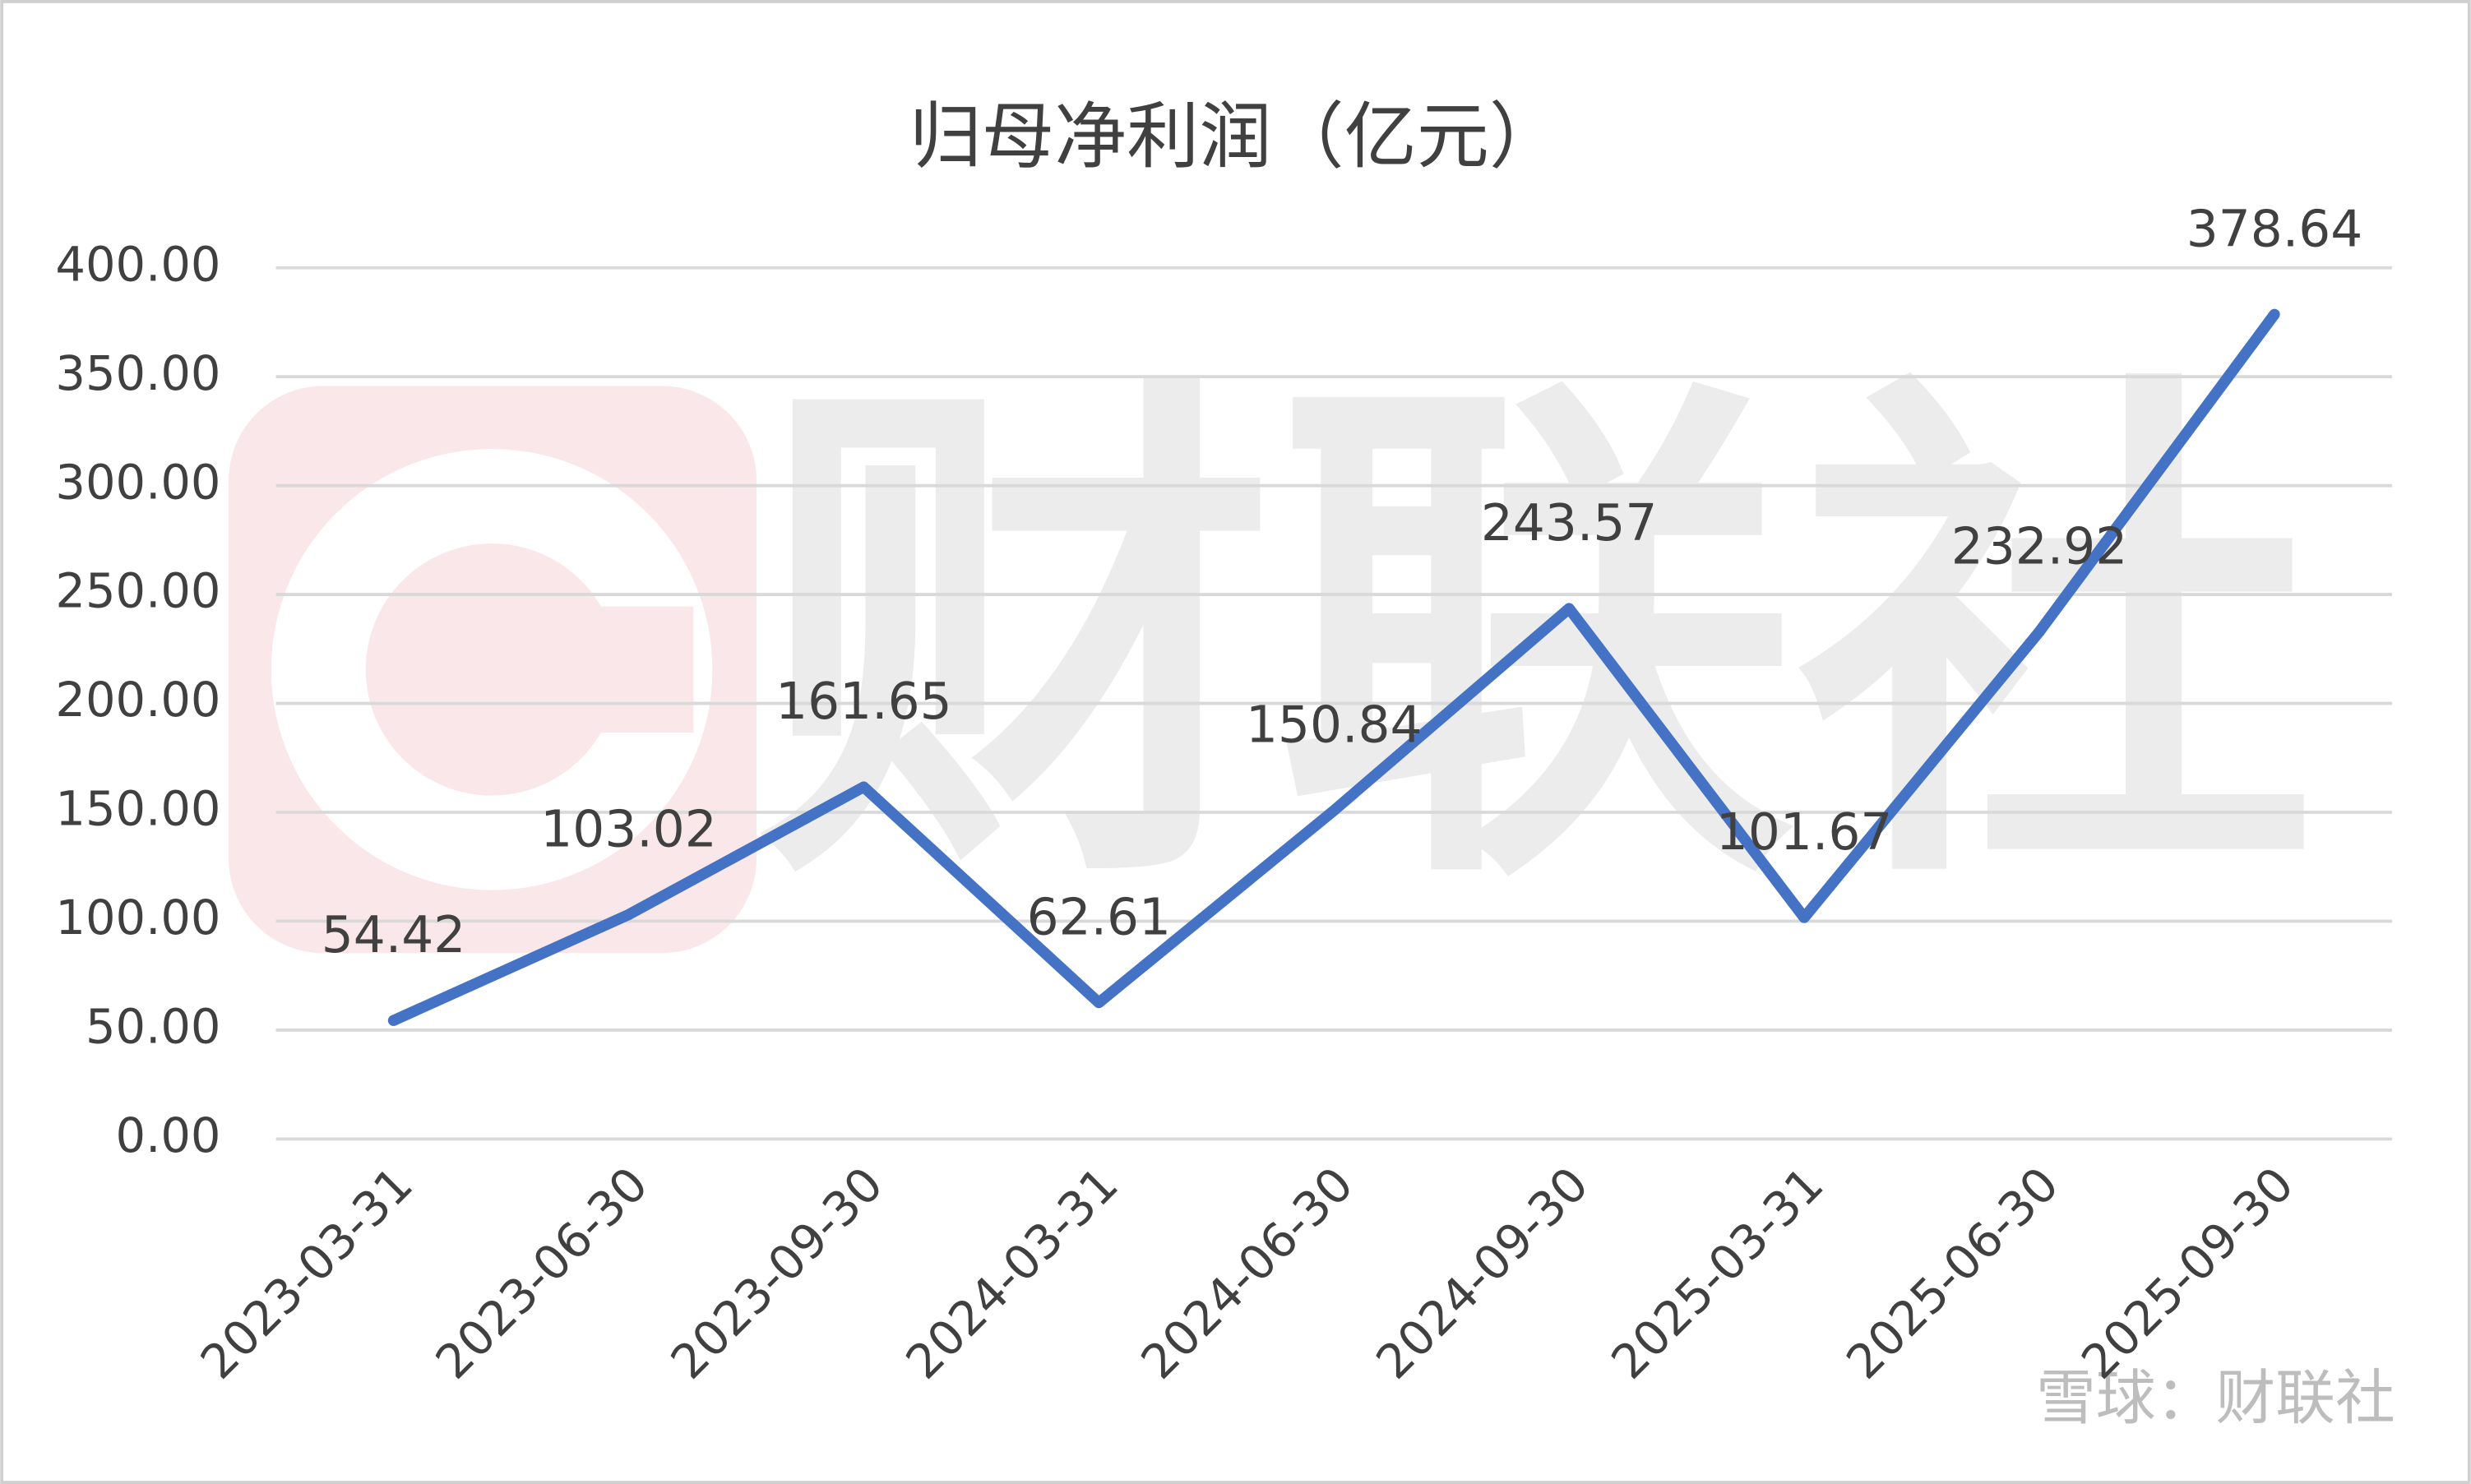 This screenshot has width=2471, height=1484. I want to click on y-tick-label: 400.00, so click(137, 265).